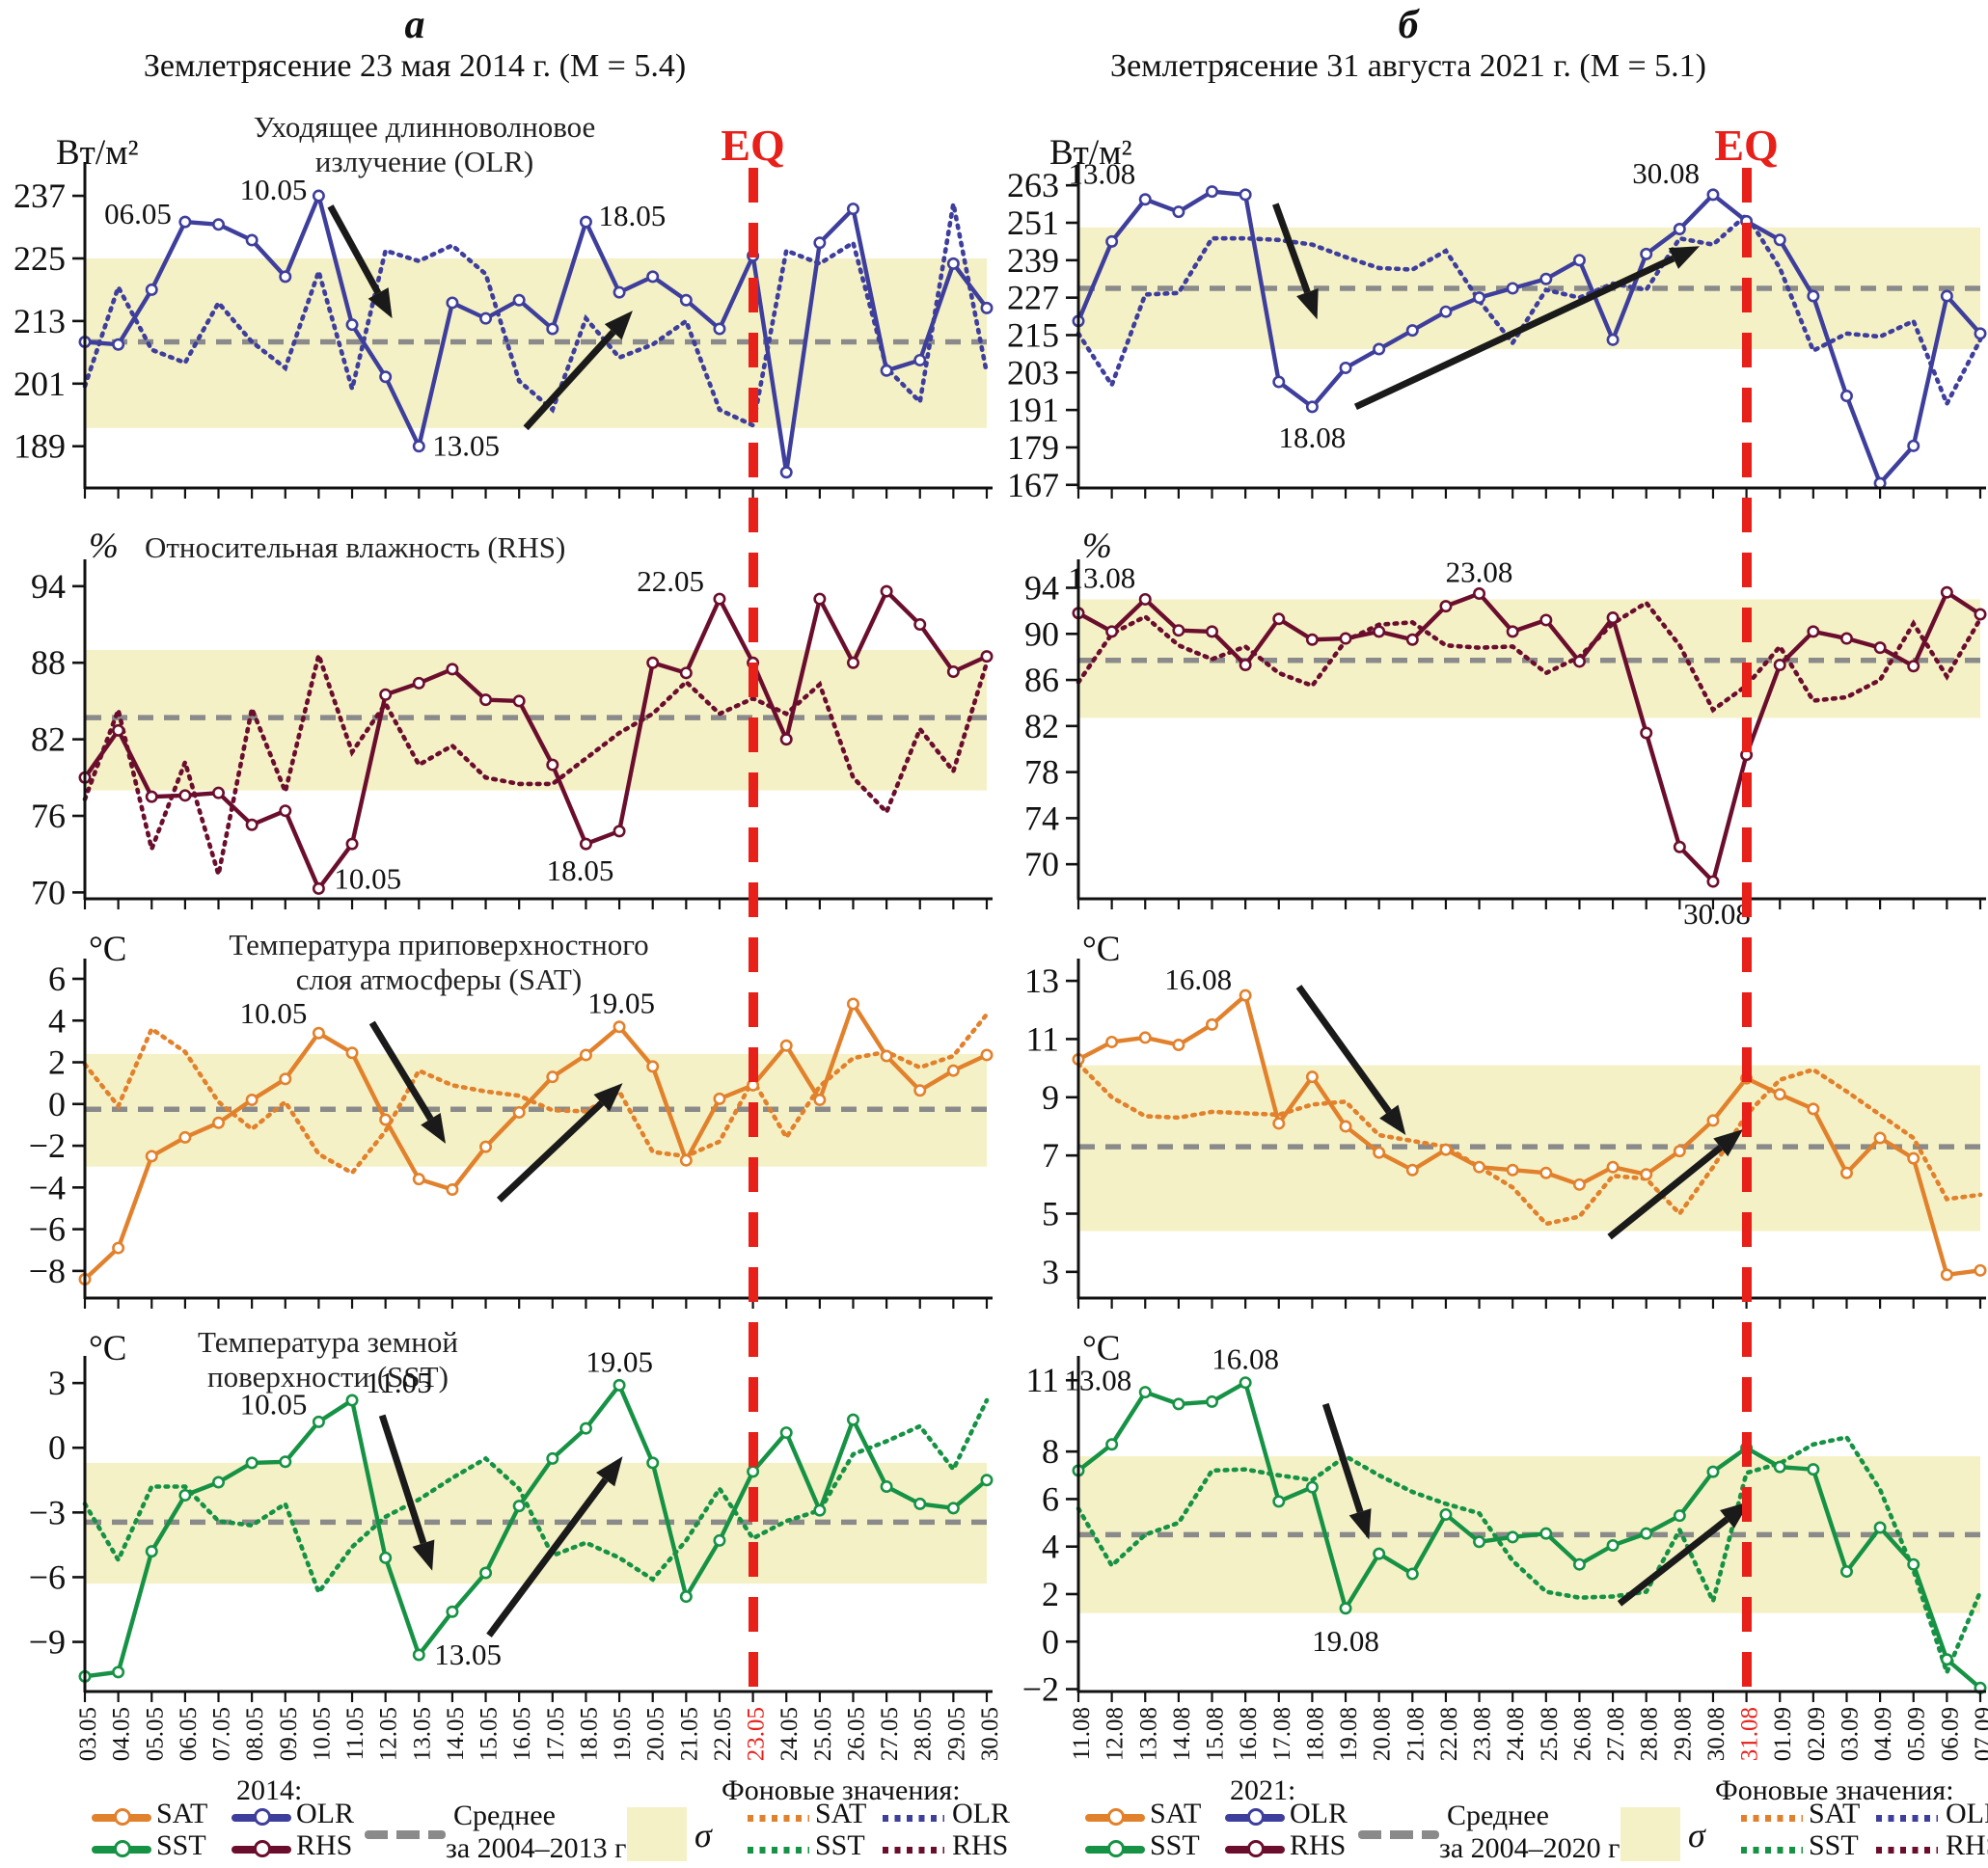 The height and width of the screenshot is (1868, 1988). What do you see at coordinates (40, 195) in the screenshot?
I see `y-tick-label: 237` at bounding box center [40, 195].